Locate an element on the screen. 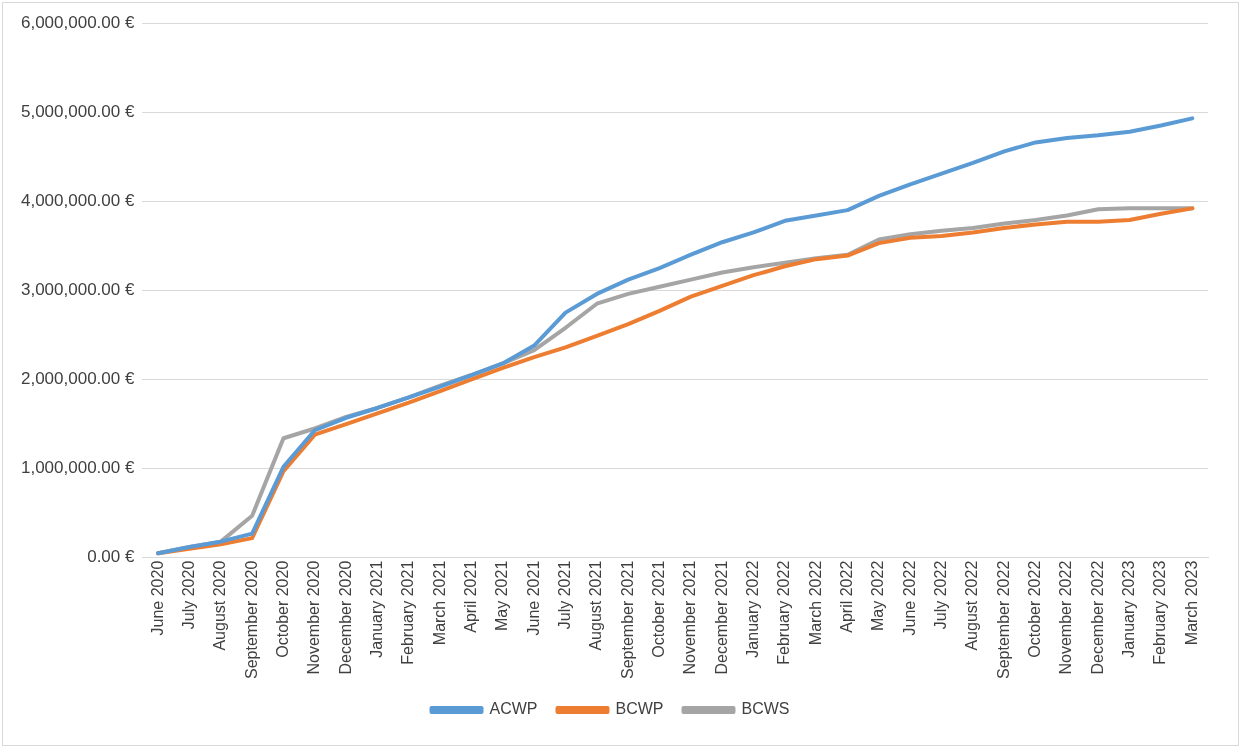 This screenshot has height=748, width=1241. x-tick-label: March 2021 is located at coordinates (439, 603).